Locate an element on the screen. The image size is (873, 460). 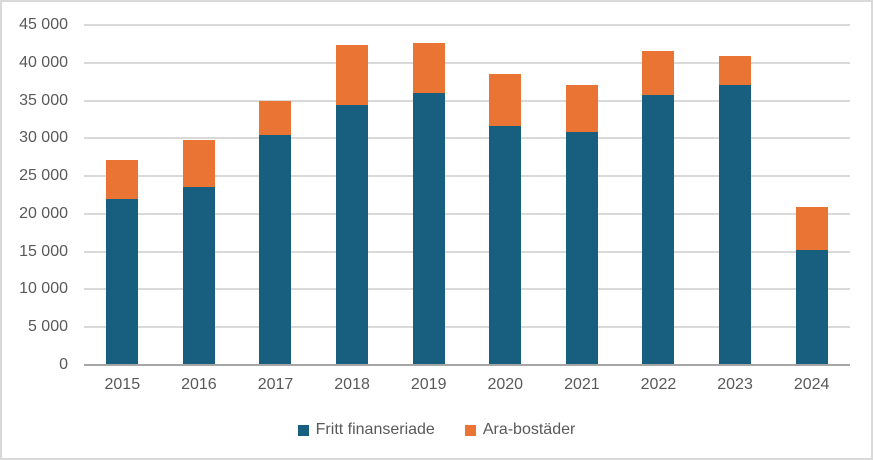
y-tick-label: 25 000 is located at coordinates (43, 176).